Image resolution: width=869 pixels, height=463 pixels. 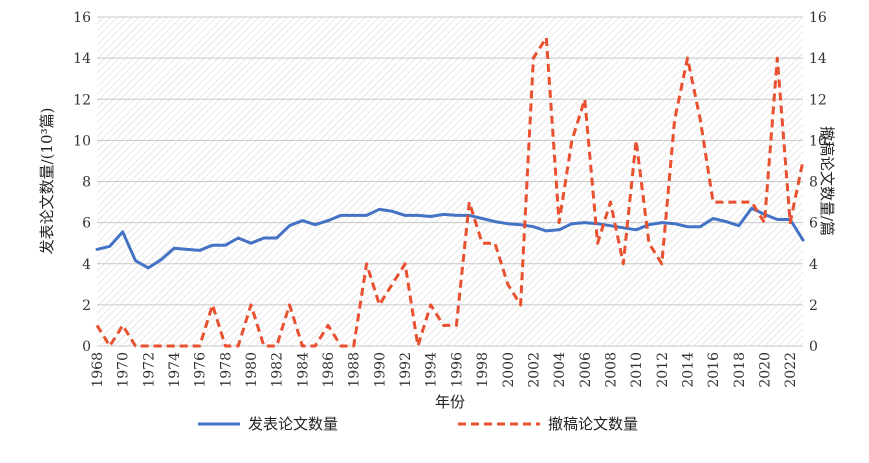 I want to click on x-tick: 2022, so click(x=791, y=370).